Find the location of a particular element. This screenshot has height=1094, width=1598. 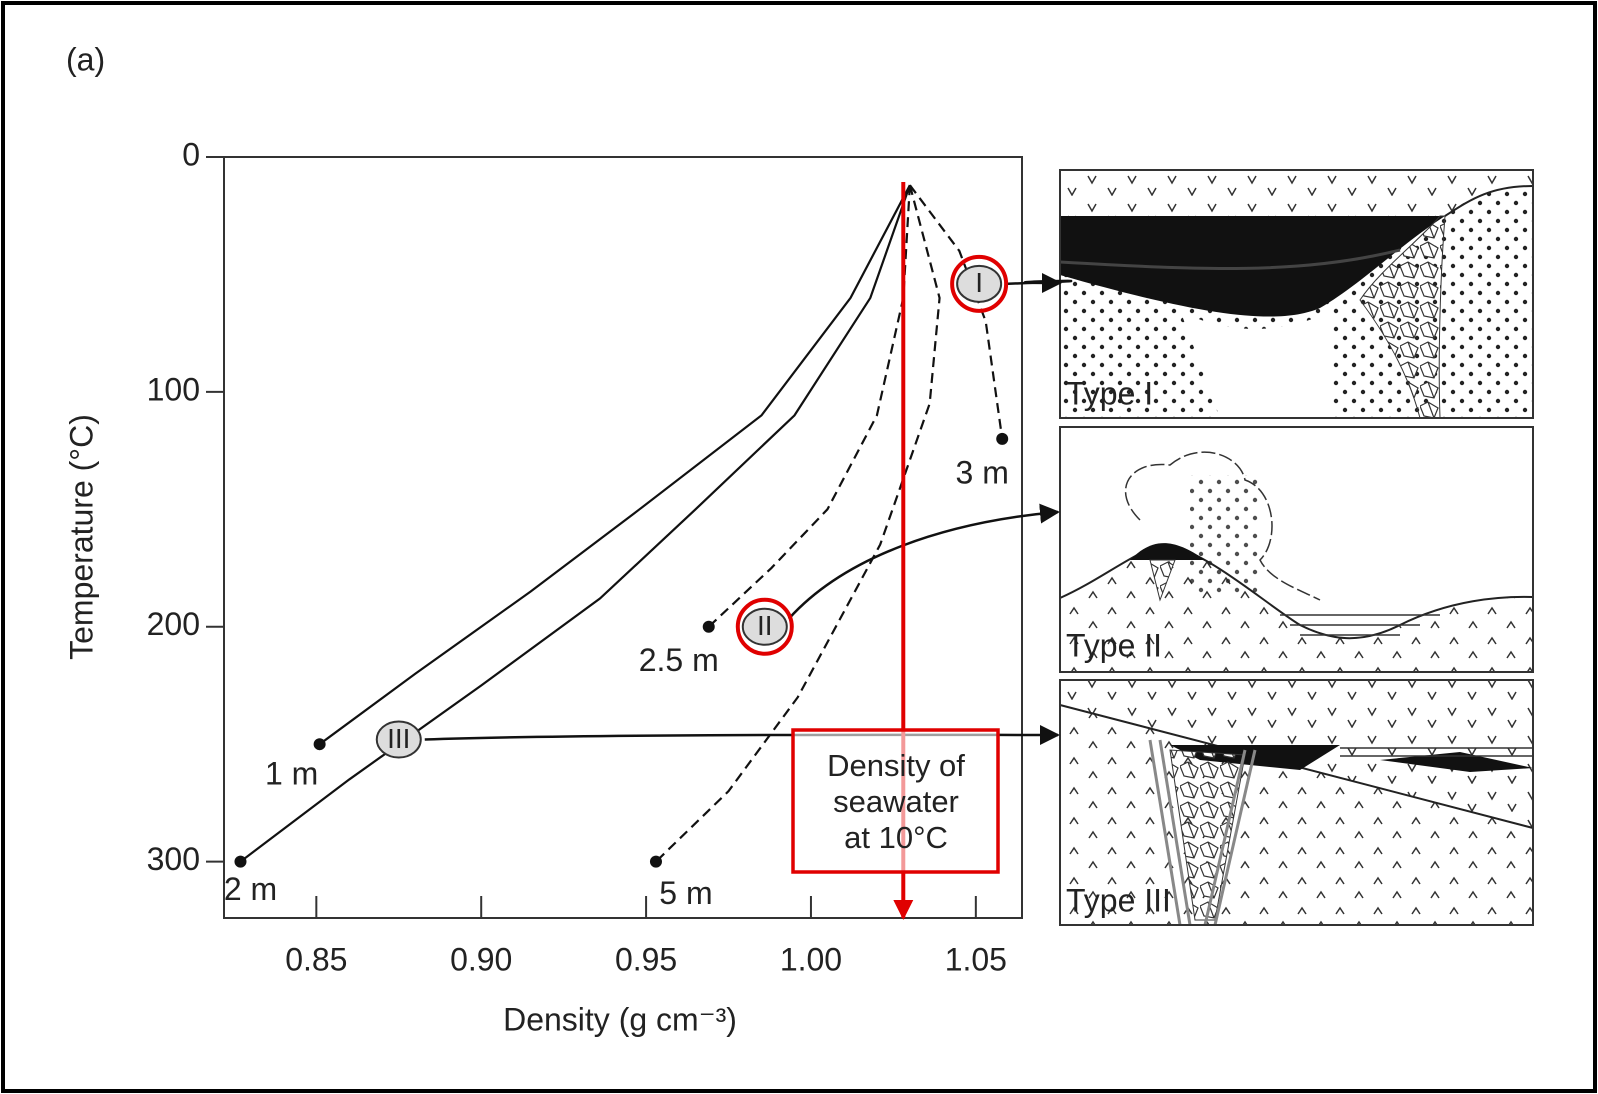

series-label: 3 m is located at coordinates (982, 472).